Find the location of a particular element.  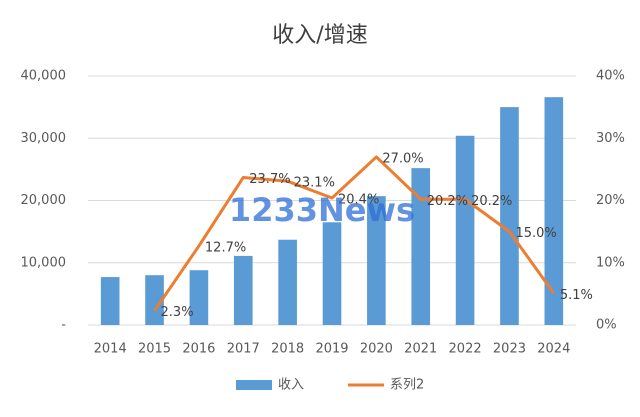

y-tick-label: 30,000 is located at coordinates (44, 138).